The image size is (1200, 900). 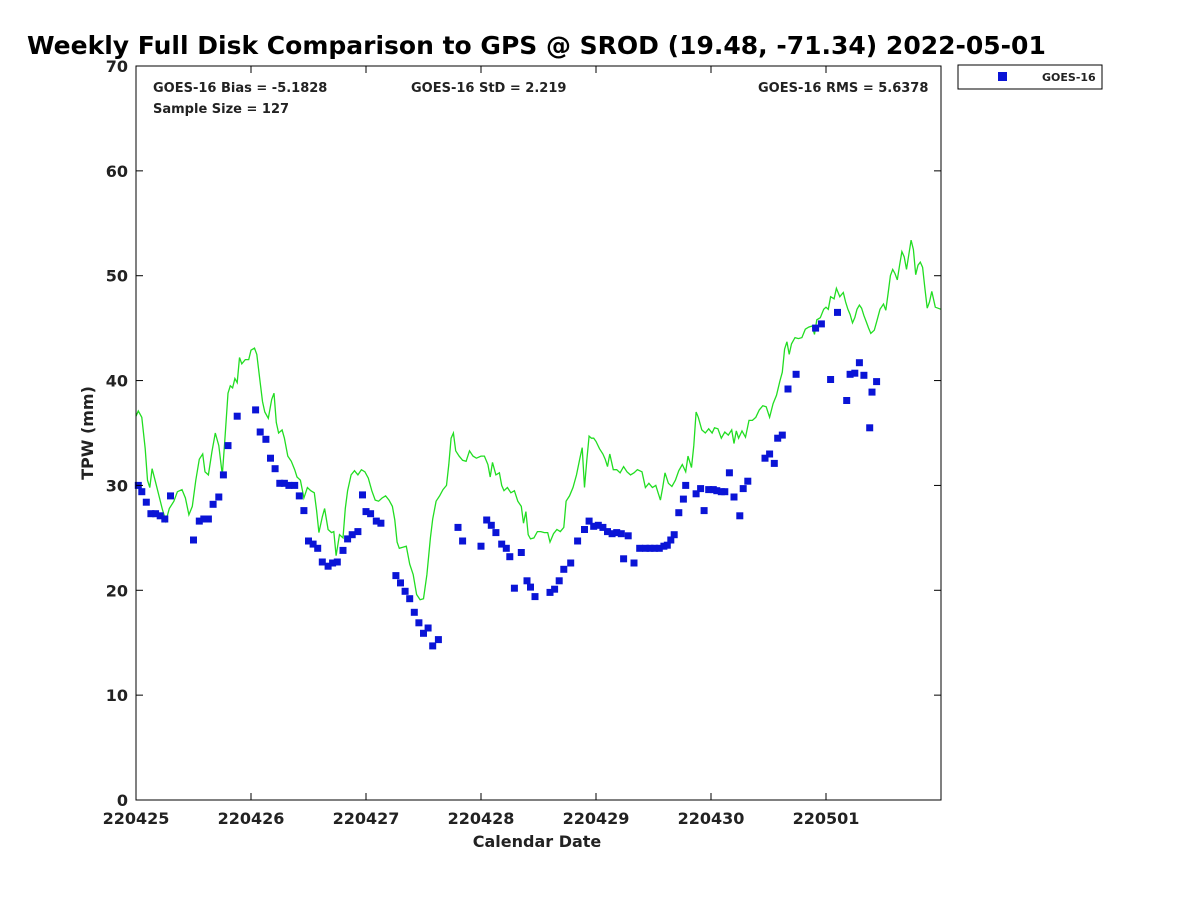 What do you see at coordinates (117, 695) in the screenshot?
I see `y-tick-label: 10` at bounding box center [117, 695].